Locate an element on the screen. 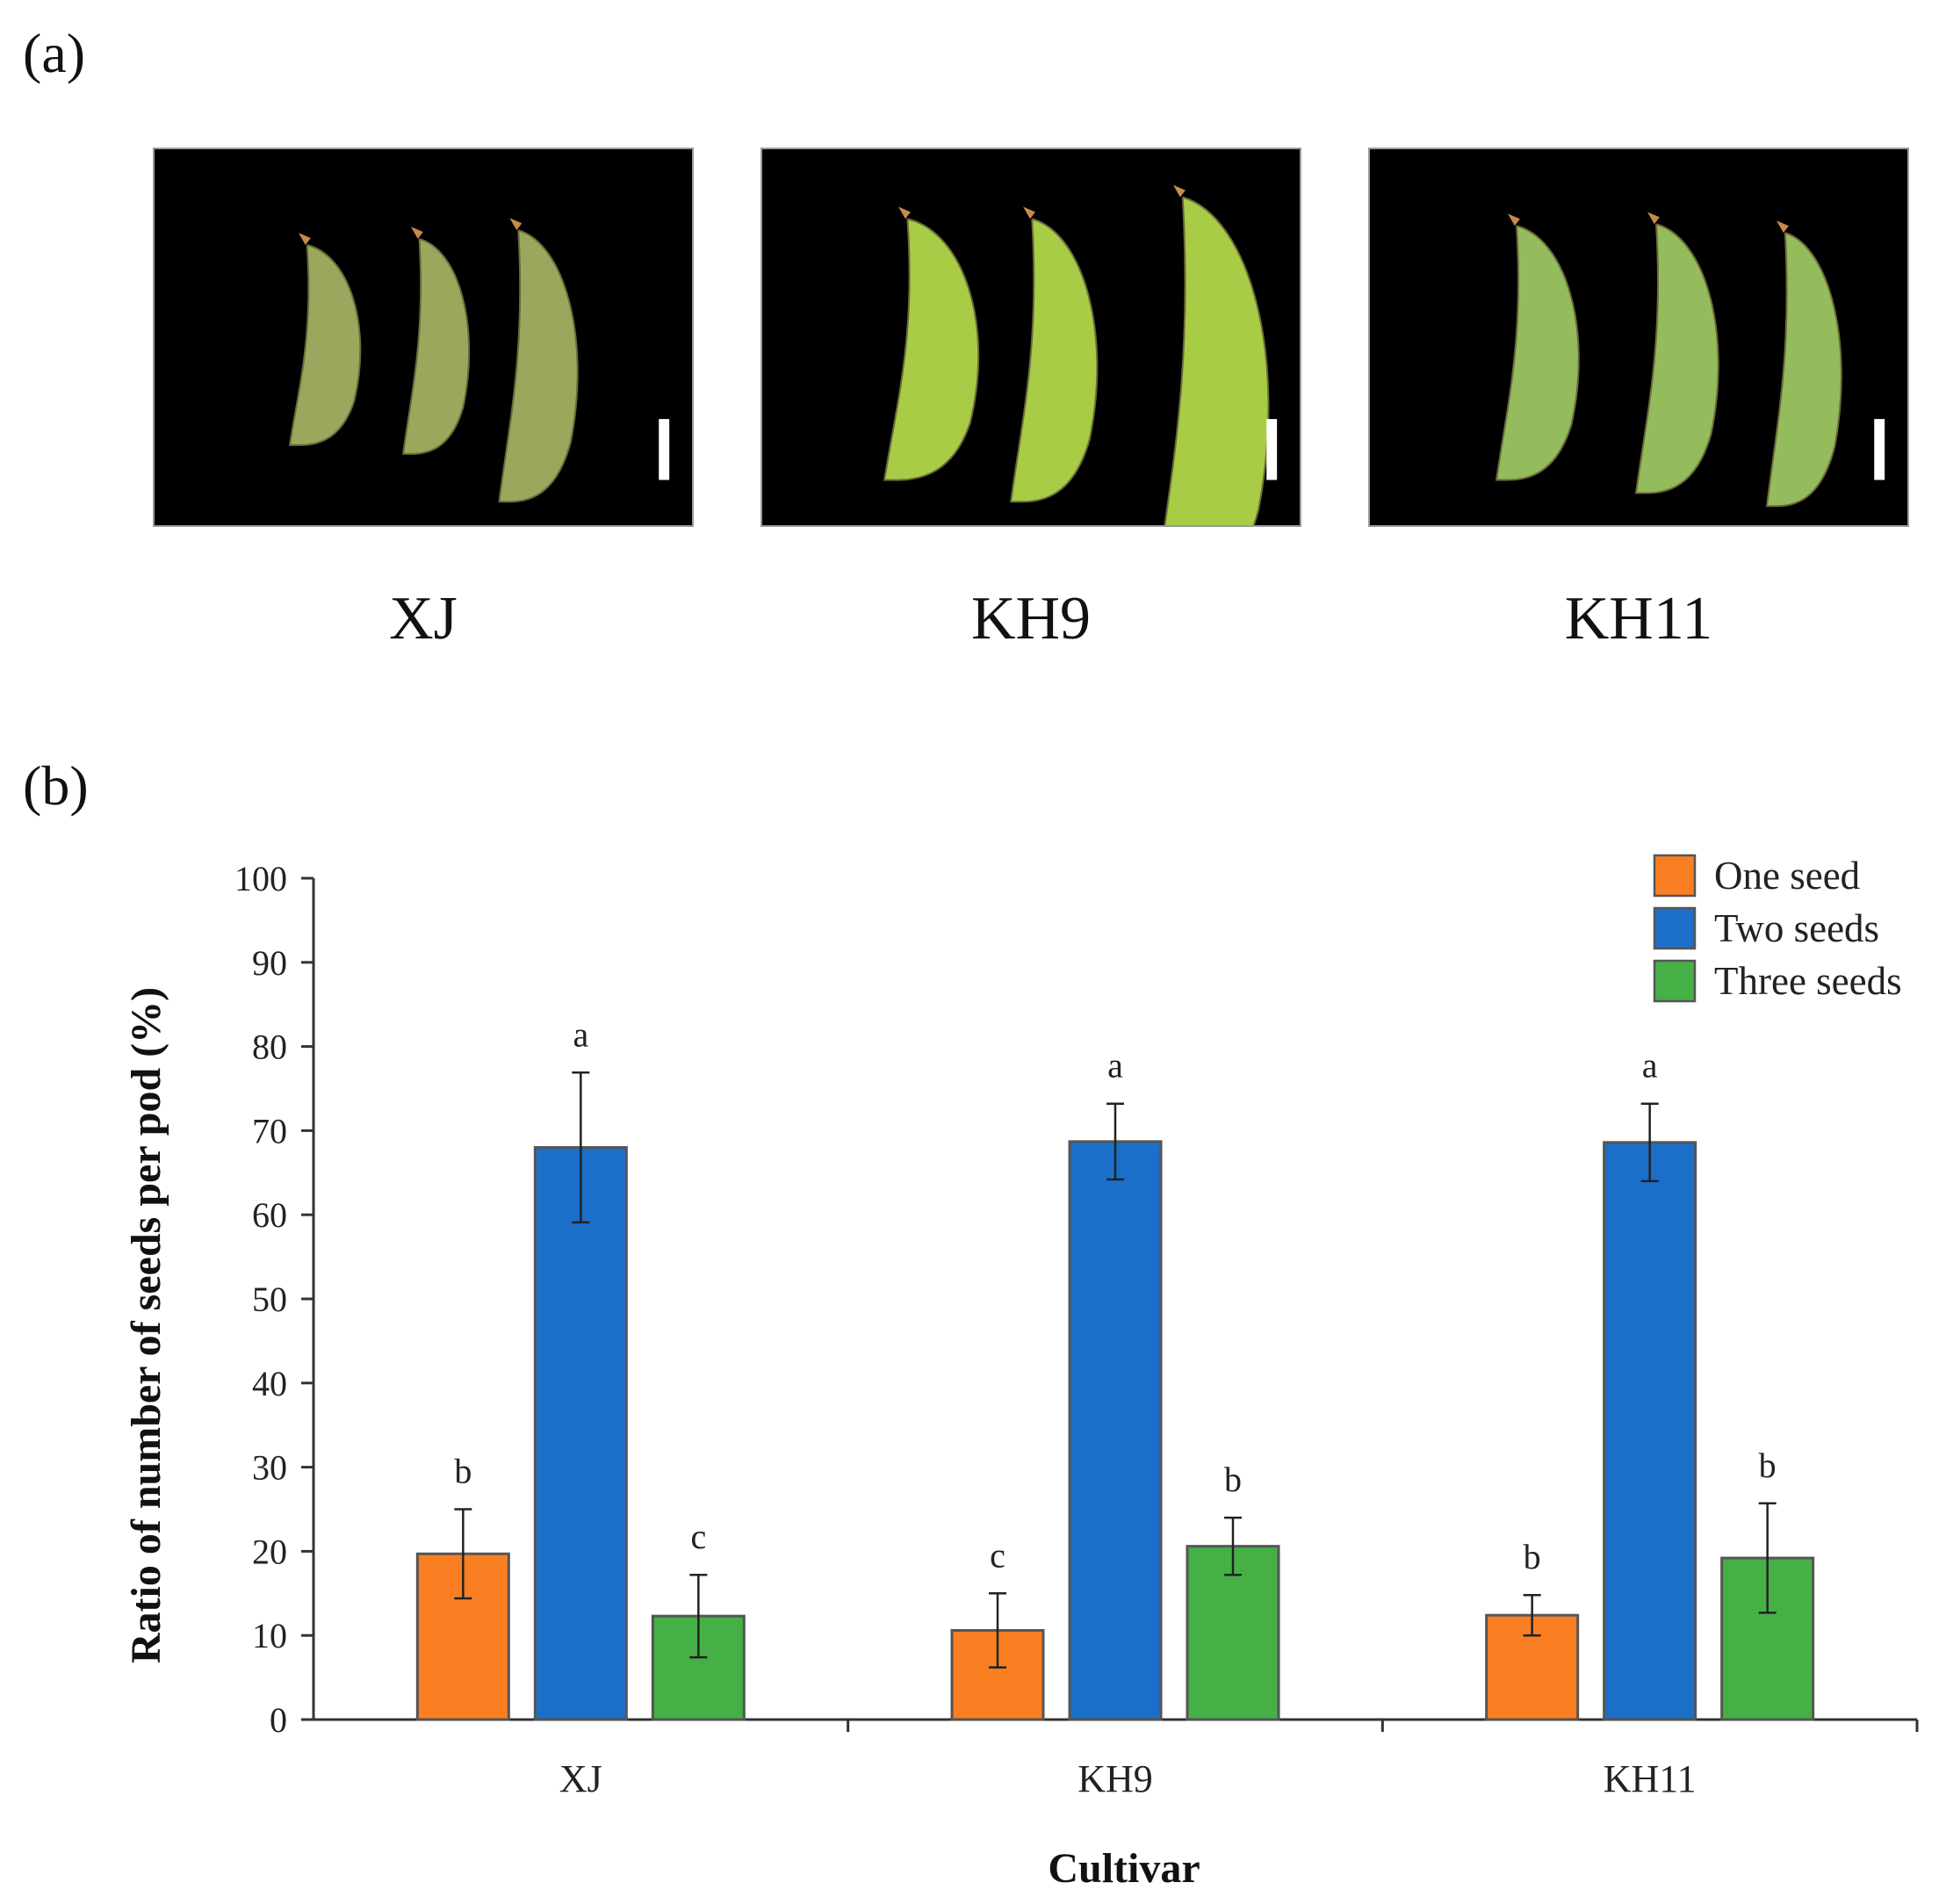 Image resolution: width=1946 pixels, height=1904 pixels. pod-photo-kh11 is located at coordinates (1638, 337).